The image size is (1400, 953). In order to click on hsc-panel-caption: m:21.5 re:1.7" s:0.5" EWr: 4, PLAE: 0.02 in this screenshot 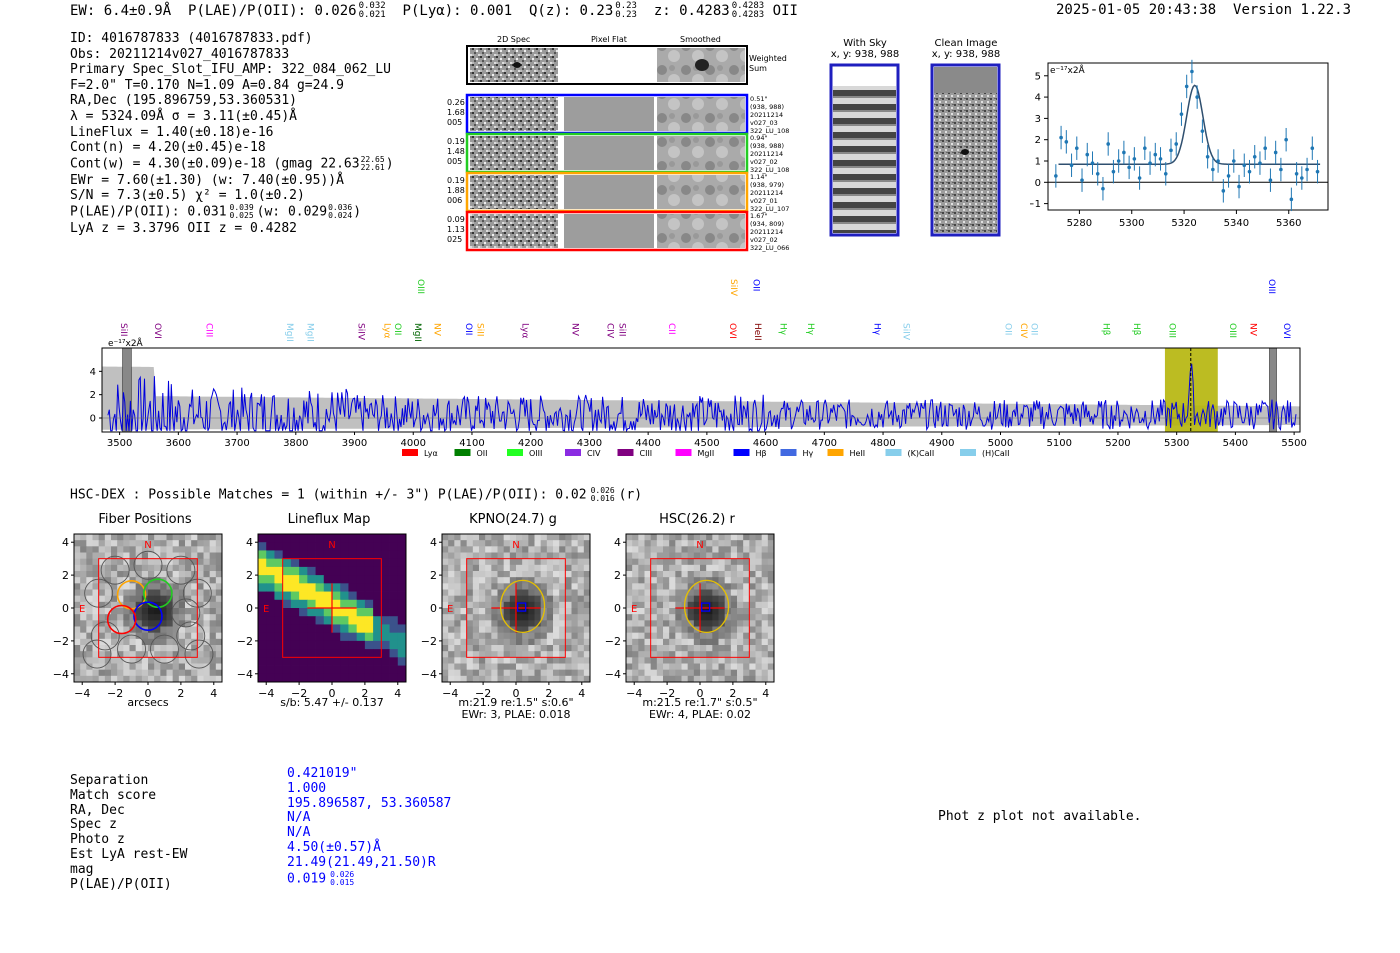, I will do `click(700, 709)`.